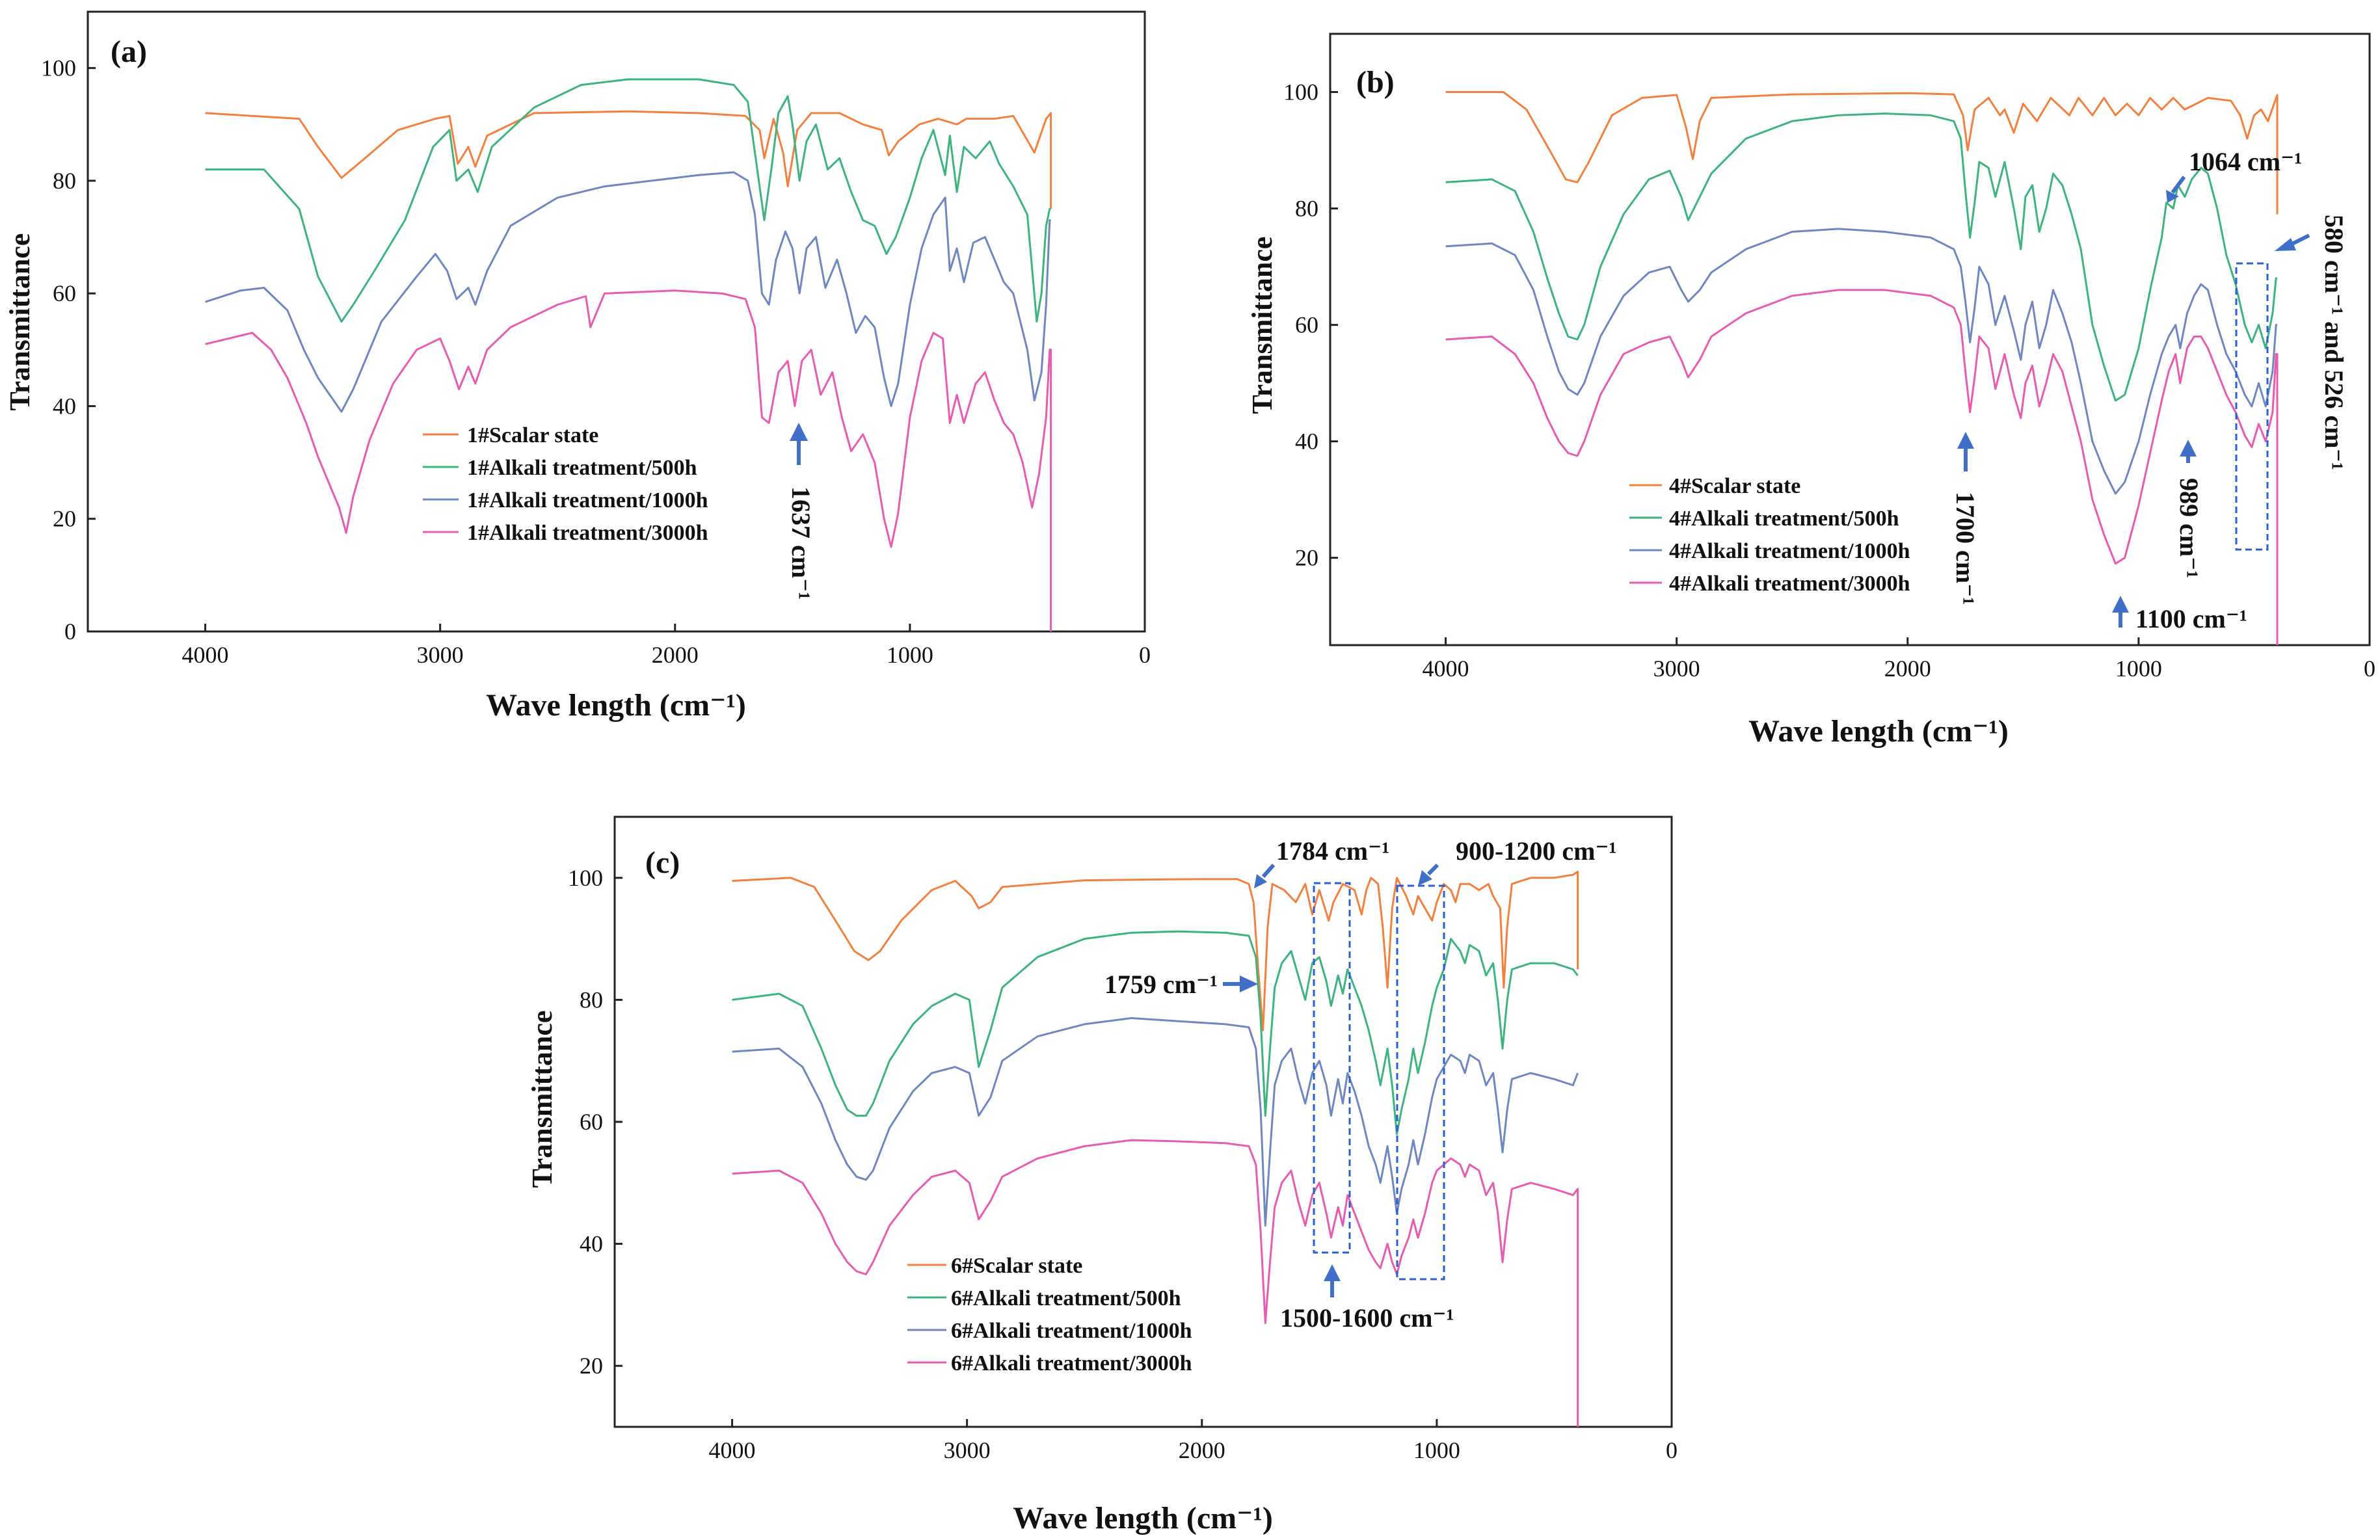 The height and width of the screenshot is (1540, 2380). What do you see at coordinates (70, 631) in the screenshot?
I see `y-tick-label: 0` at bounding box center [70, 631].